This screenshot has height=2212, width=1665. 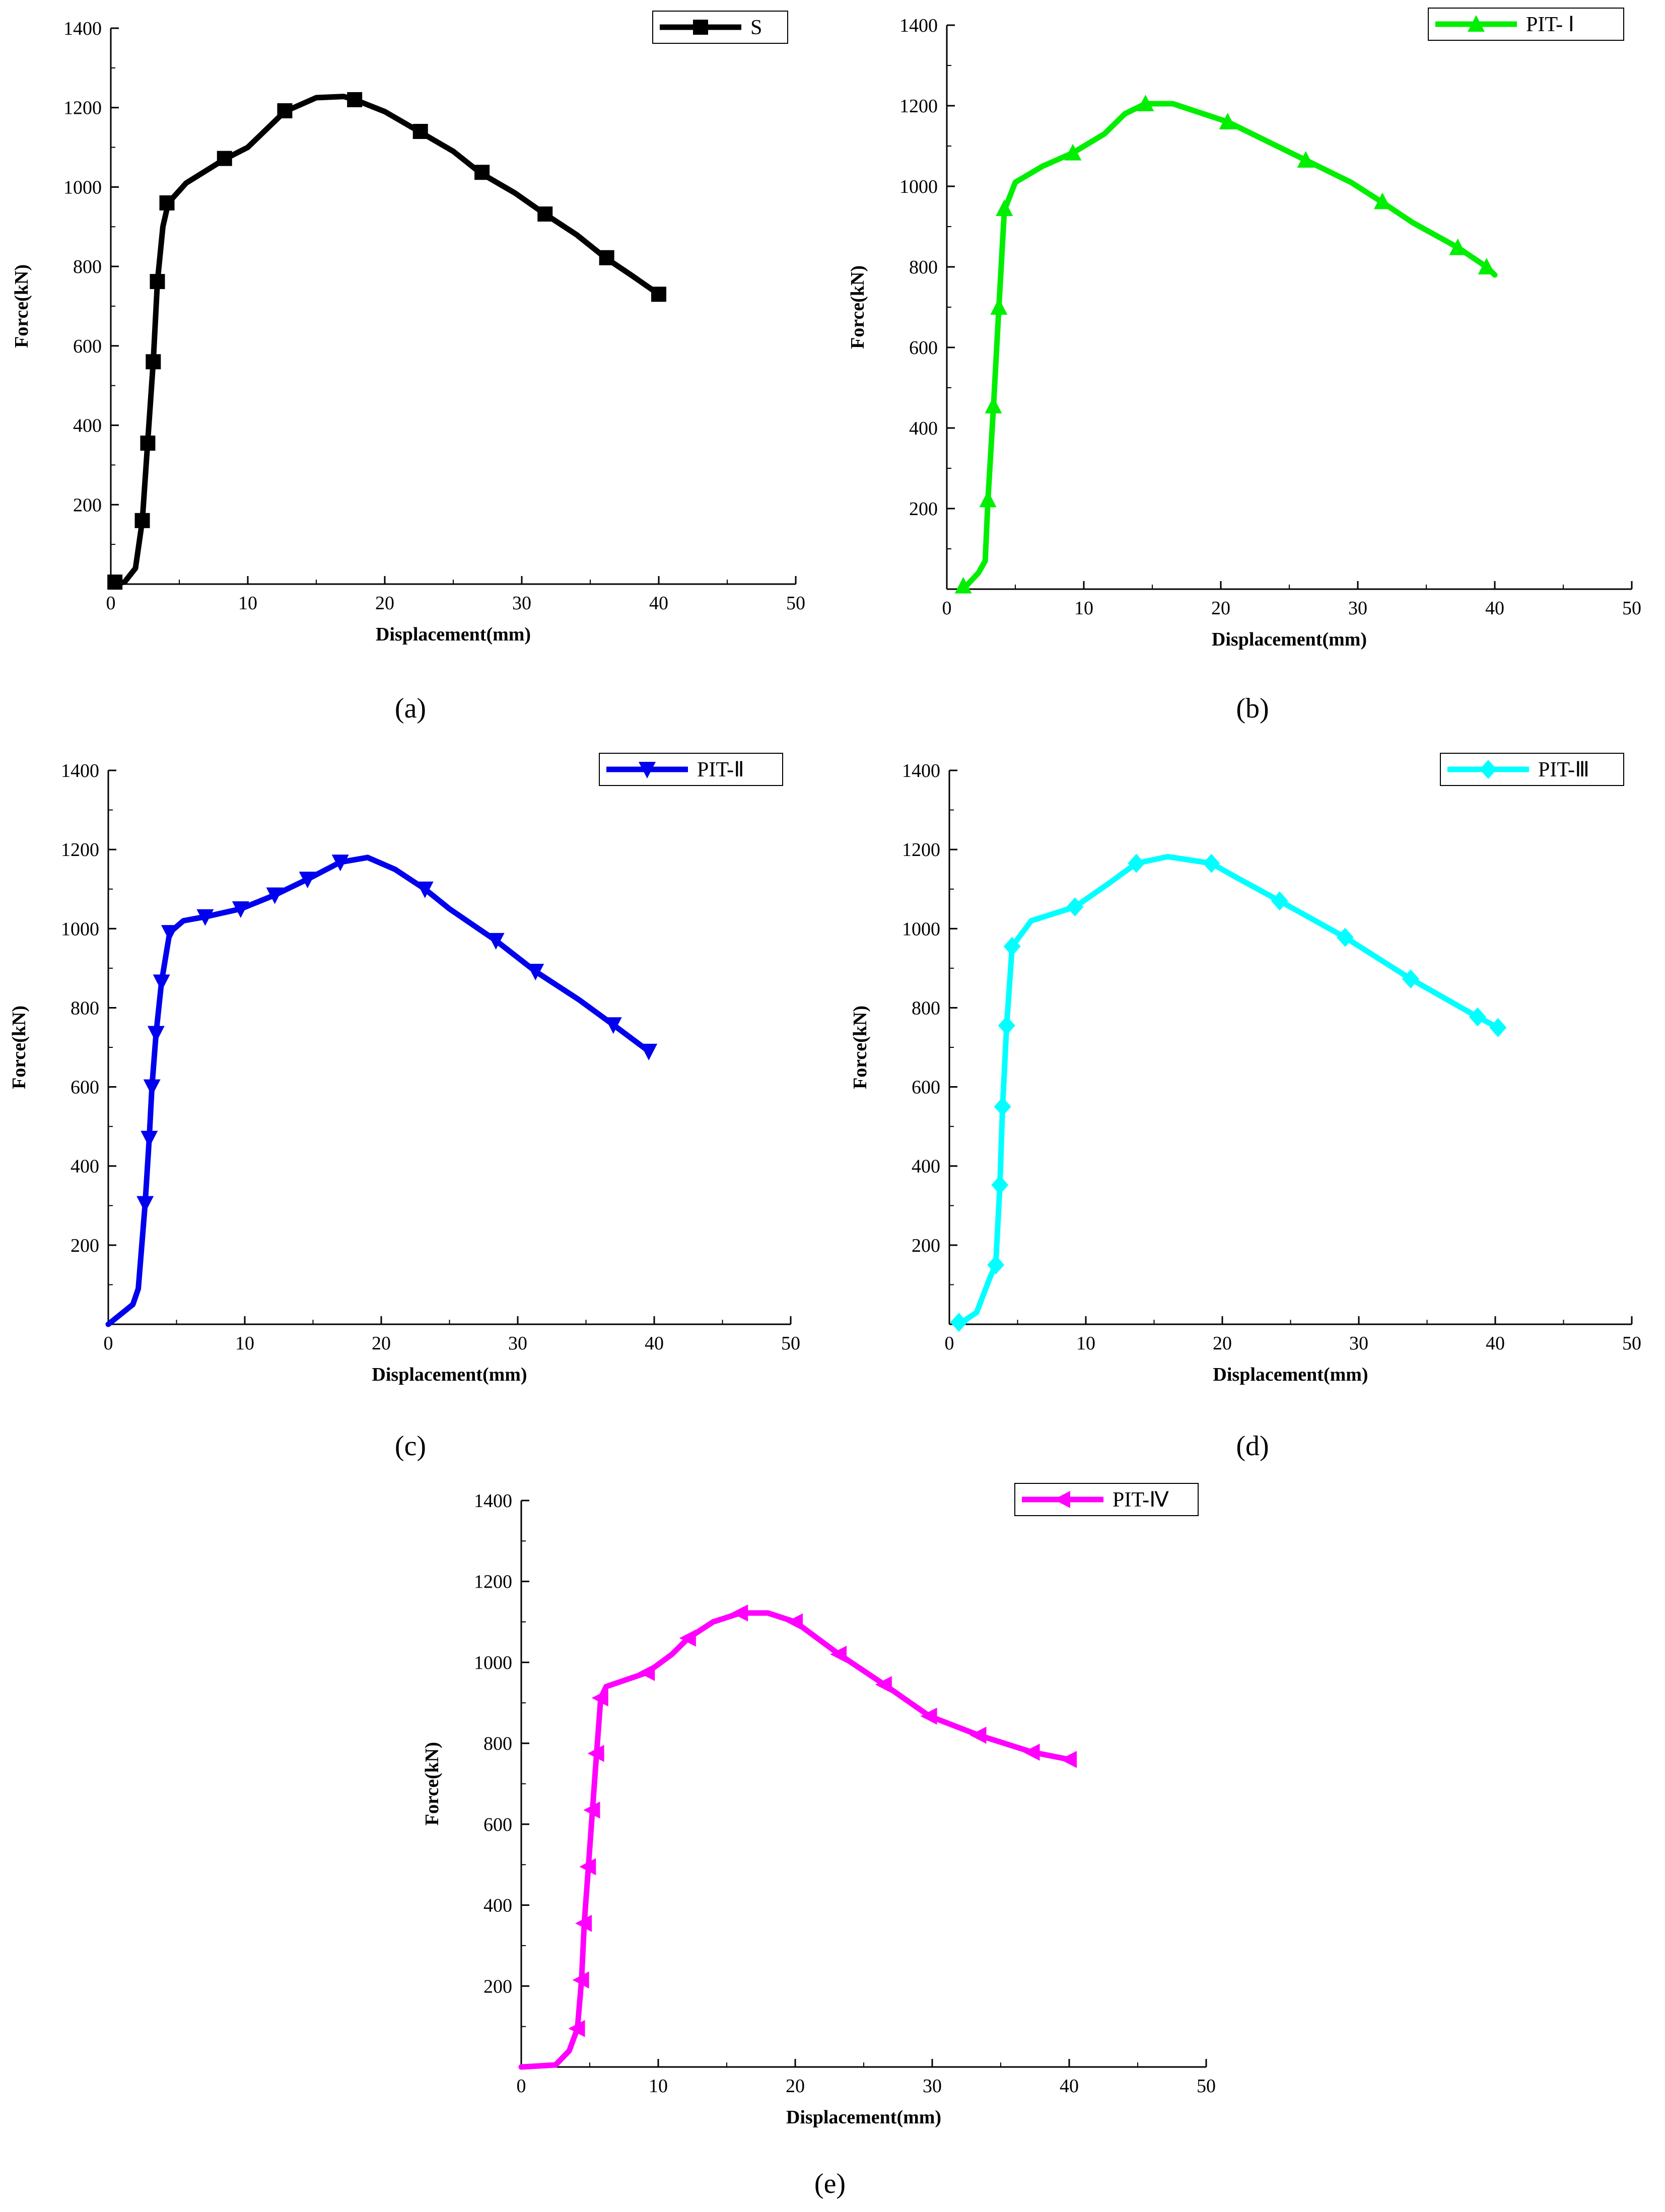 I want to click on y-tick-label: 200, so click(x=926, y=1245).